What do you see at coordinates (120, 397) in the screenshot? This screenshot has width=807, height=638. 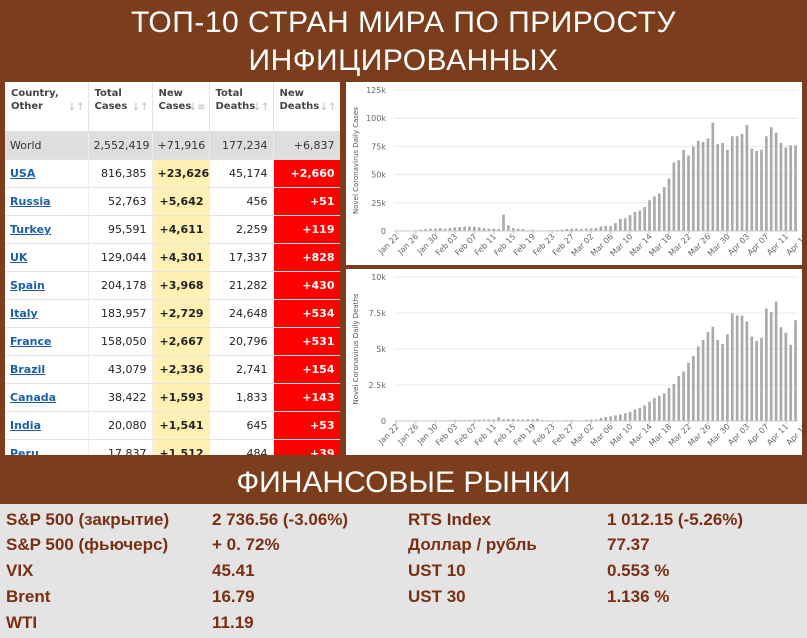 I see `total-cases-cell: 38,422` at bounding box center [120, 397].